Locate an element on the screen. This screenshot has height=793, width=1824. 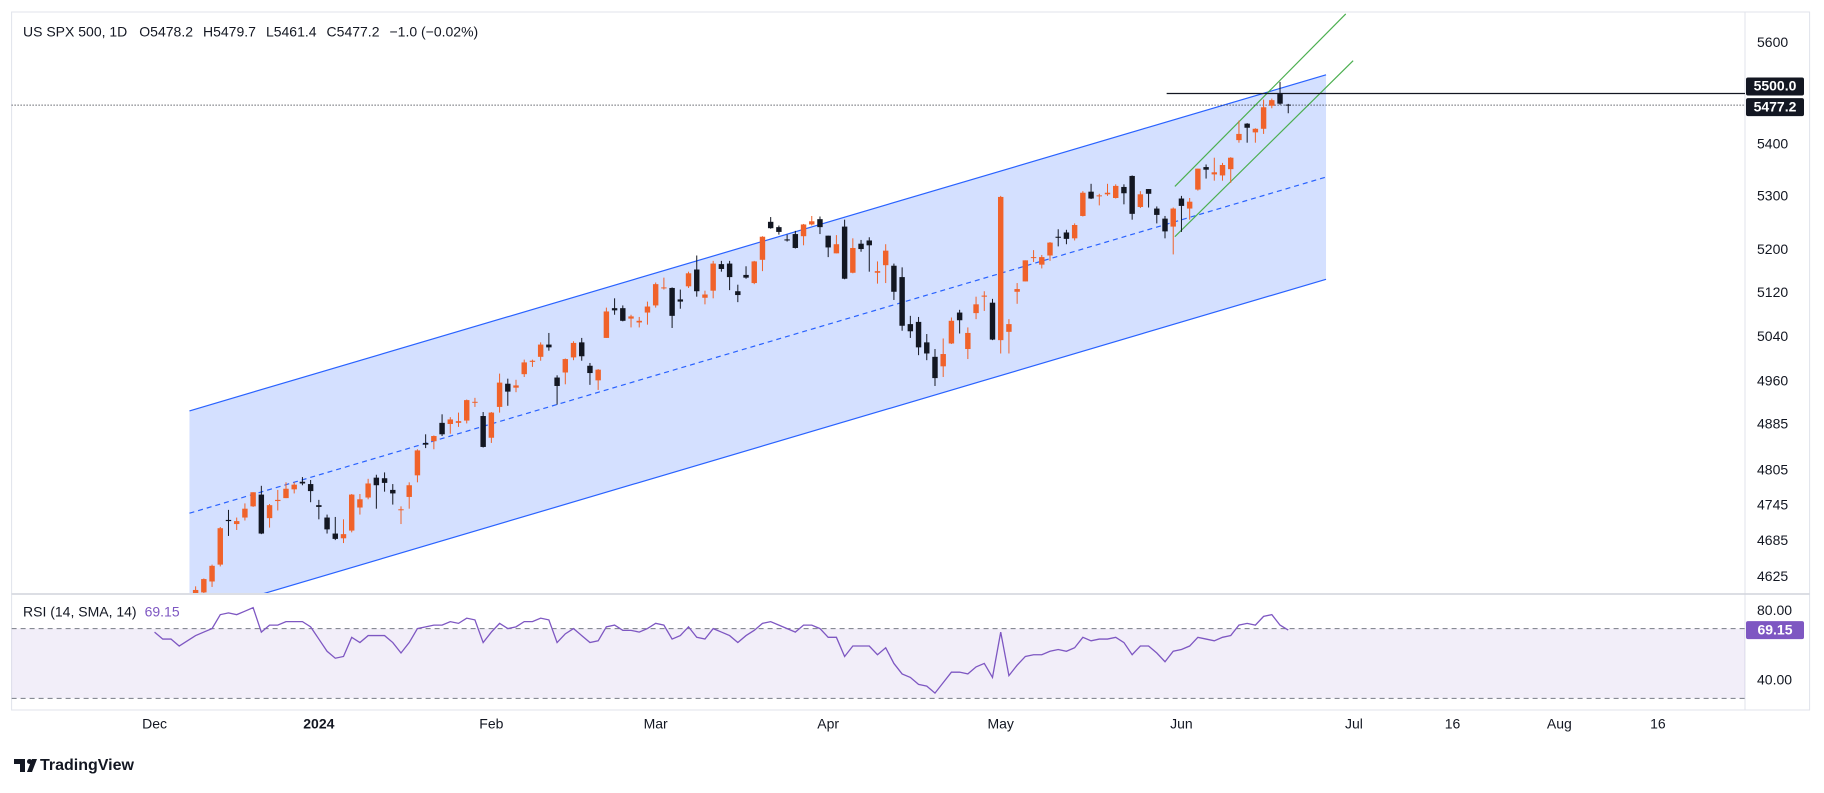
ohlc-label: O5478.2 is located at coordinates (166, 32).